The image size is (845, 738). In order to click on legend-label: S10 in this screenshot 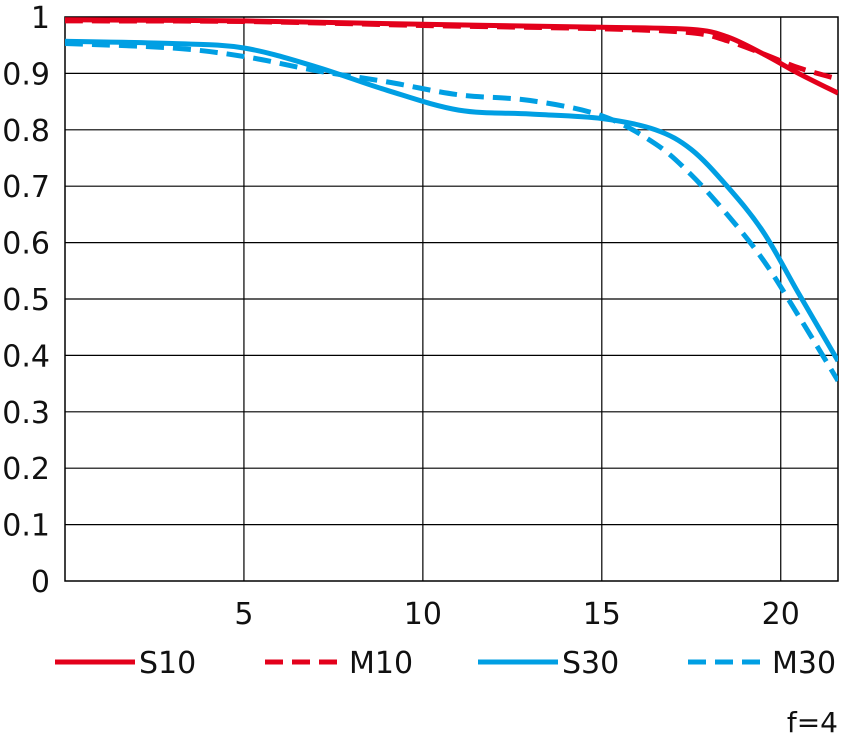, I will do `click(167, 663)`.